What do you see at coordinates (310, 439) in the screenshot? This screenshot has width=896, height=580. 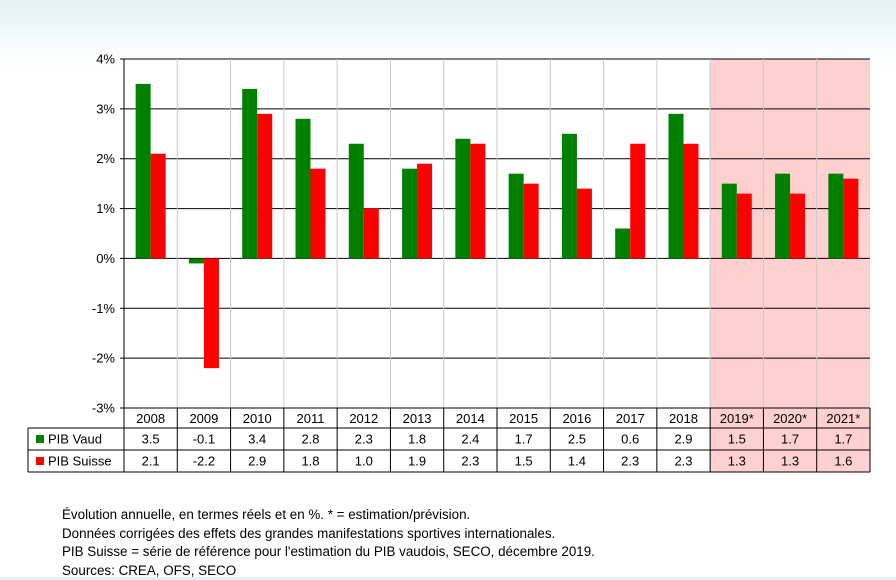 I see `table-value: 2.8` at bounding box center [310, 439].